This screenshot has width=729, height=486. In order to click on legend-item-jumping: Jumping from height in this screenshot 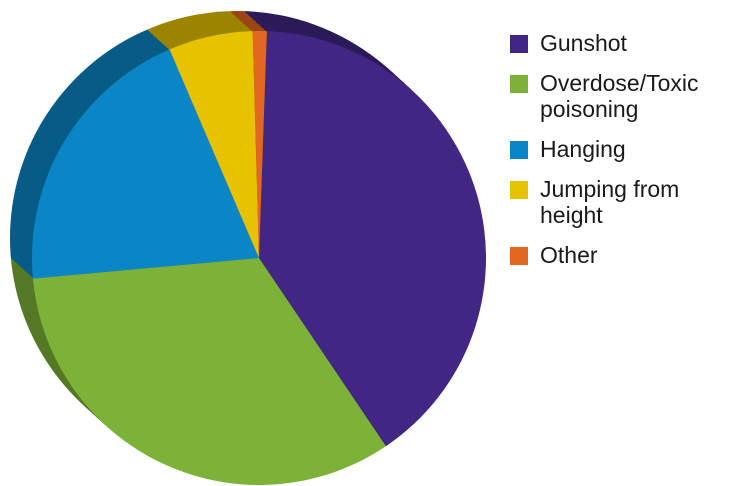, I will do `click(617, 202)`.